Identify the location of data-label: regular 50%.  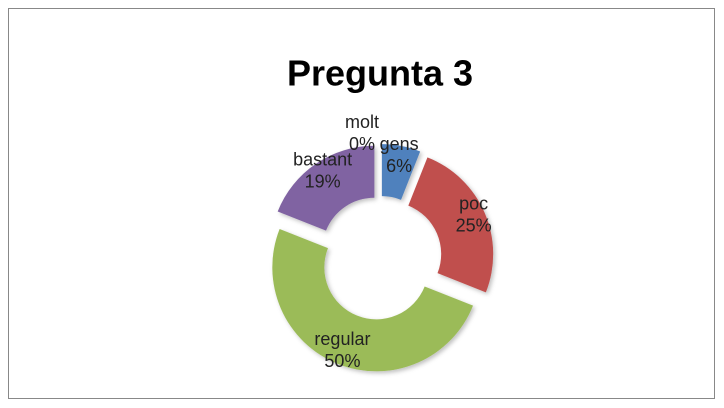
(342, 350).